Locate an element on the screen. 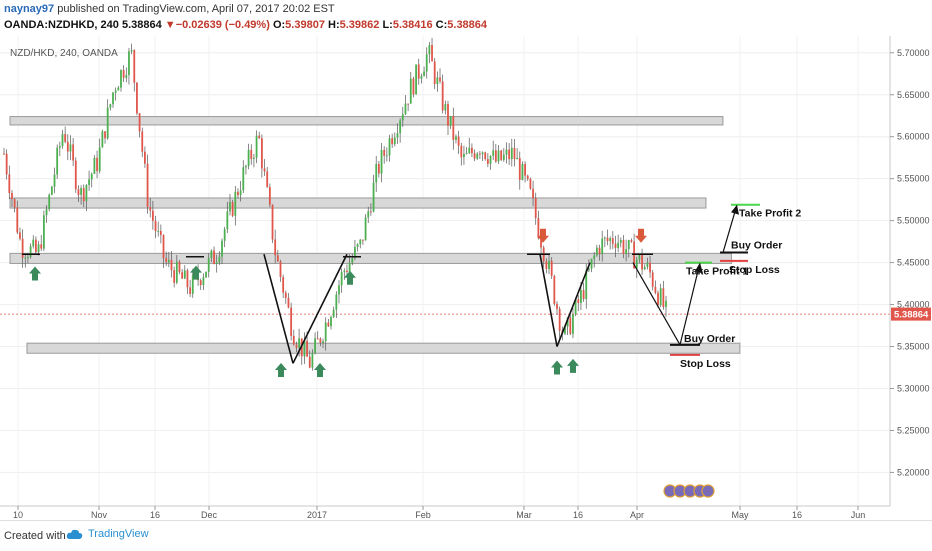 The image size is (932, 551). time-axis: 10 Nov 16 Dec 2017 Feb Mar 16 Apr May 16 Jun is located at coordinates (439, 513).